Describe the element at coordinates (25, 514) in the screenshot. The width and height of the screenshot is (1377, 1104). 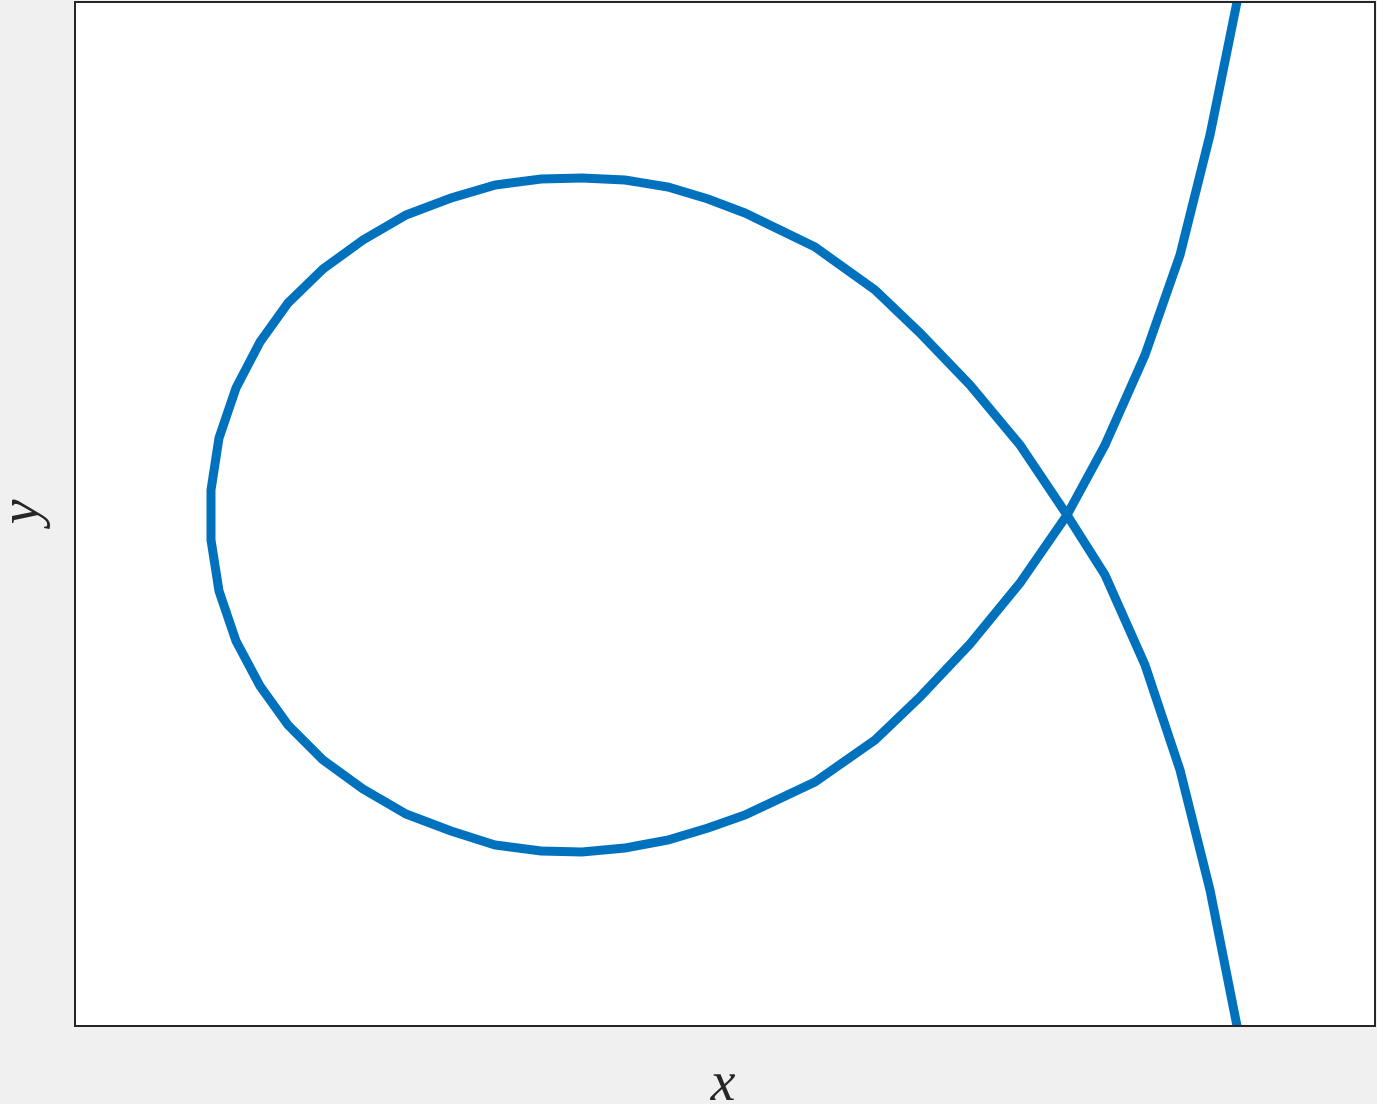
I see `y-axis-label: y` at that location.